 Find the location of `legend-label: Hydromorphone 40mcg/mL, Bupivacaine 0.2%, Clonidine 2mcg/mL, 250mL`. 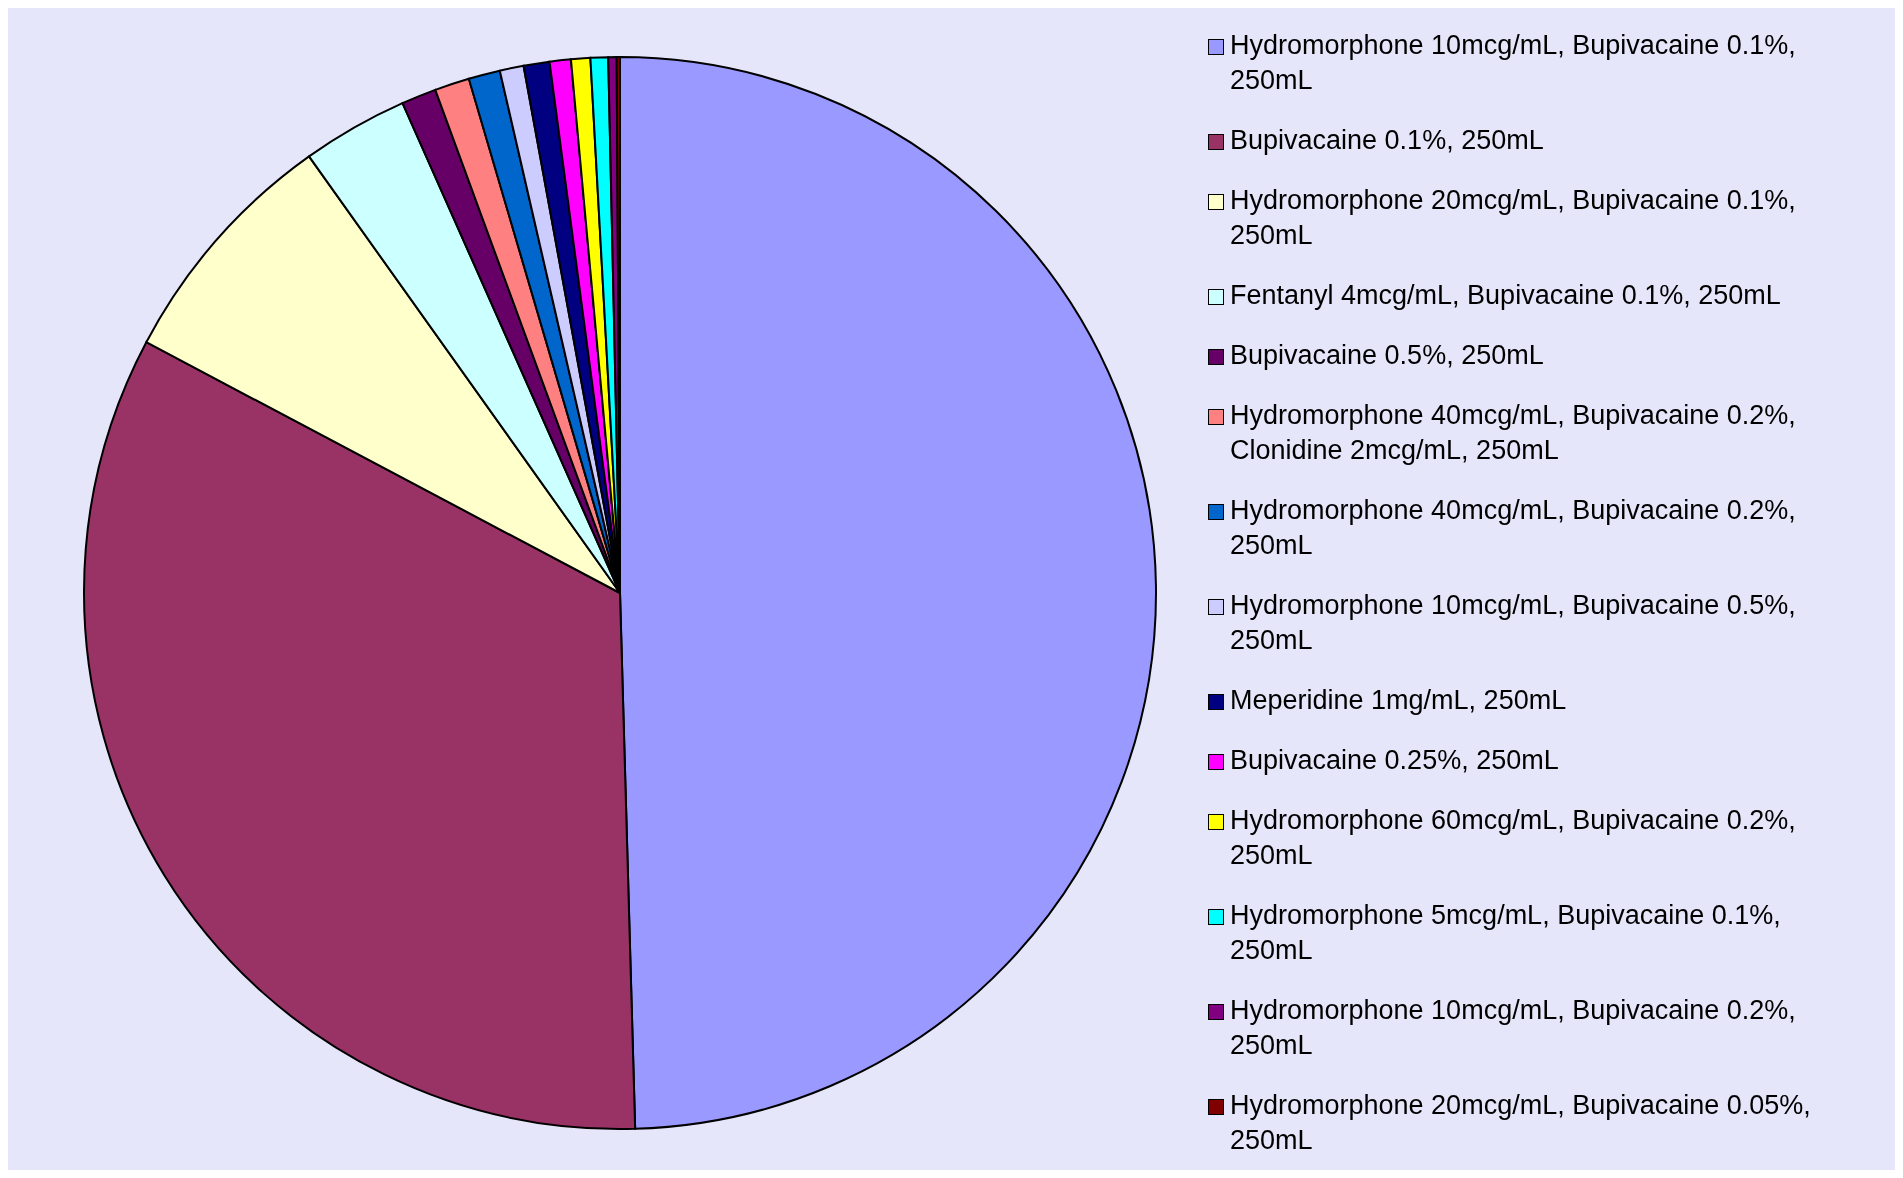

legend-label: Hydromorphone 40mcg/mL, Bupivacaine 0.2%, Clonidine 2mcg/mL, 250mL is located at coordinates (1513, 433).